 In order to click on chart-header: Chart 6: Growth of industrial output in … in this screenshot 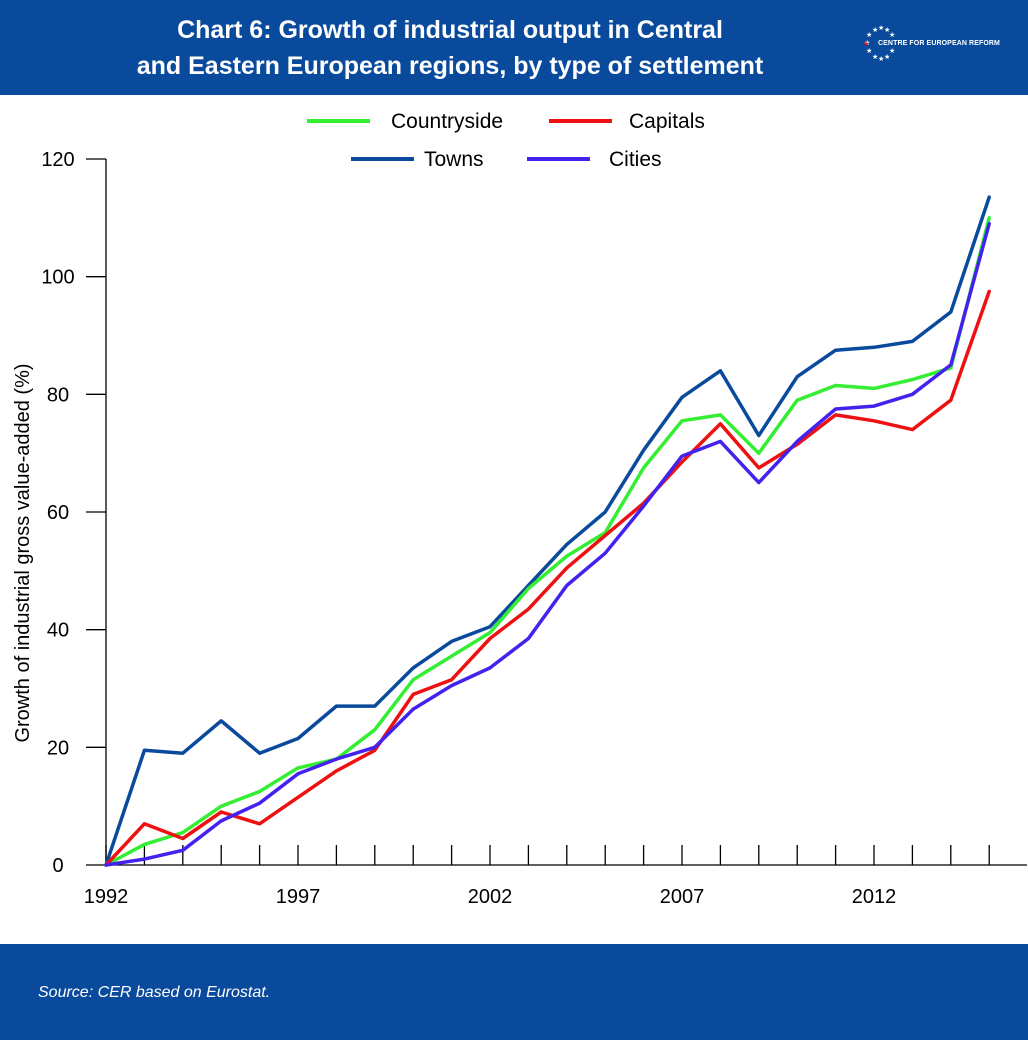, I will do `click(514, 47)`.